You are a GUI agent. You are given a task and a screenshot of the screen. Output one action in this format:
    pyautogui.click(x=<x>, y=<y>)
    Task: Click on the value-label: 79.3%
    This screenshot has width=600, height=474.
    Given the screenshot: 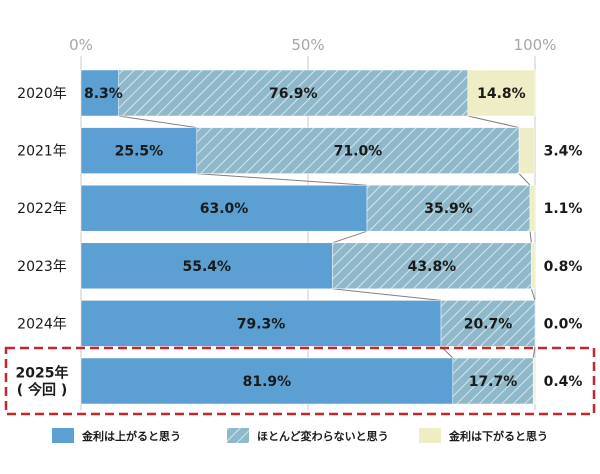 What is the action you would take?
    pyautogui.click(x=261, y=324)
    